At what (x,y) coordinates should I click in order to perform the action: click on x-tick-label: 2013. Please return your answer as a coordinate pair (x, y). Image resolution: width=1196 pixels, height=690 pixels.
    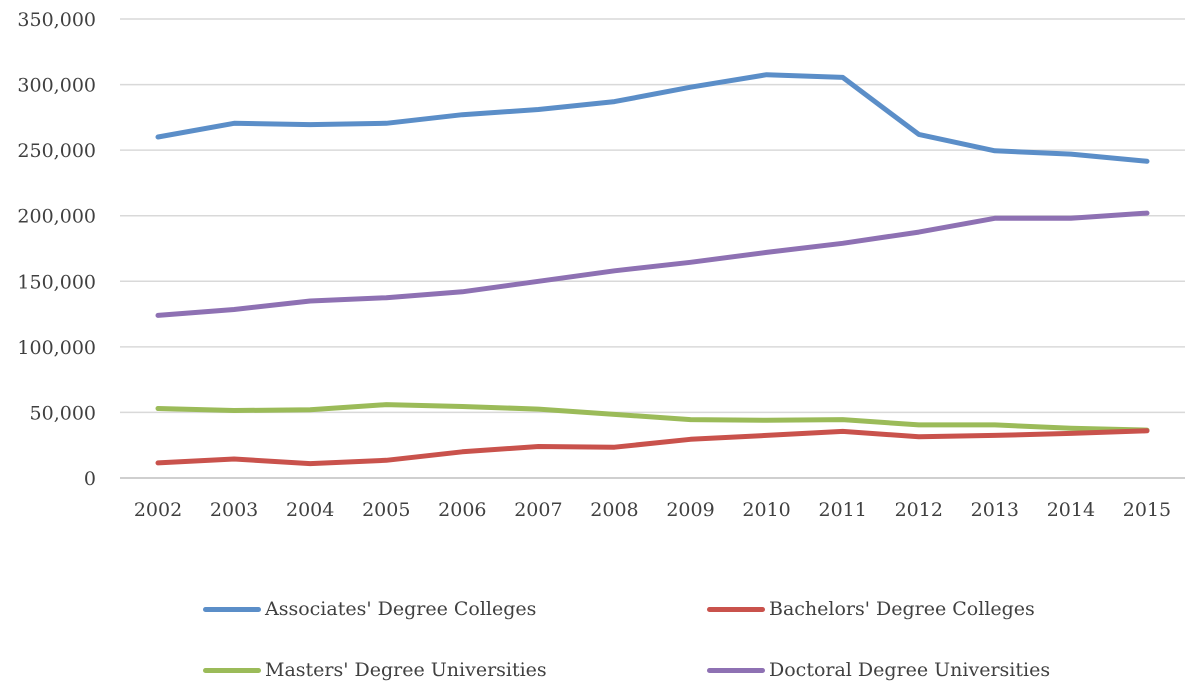
    Looking at the image, I should click on (995, 510).